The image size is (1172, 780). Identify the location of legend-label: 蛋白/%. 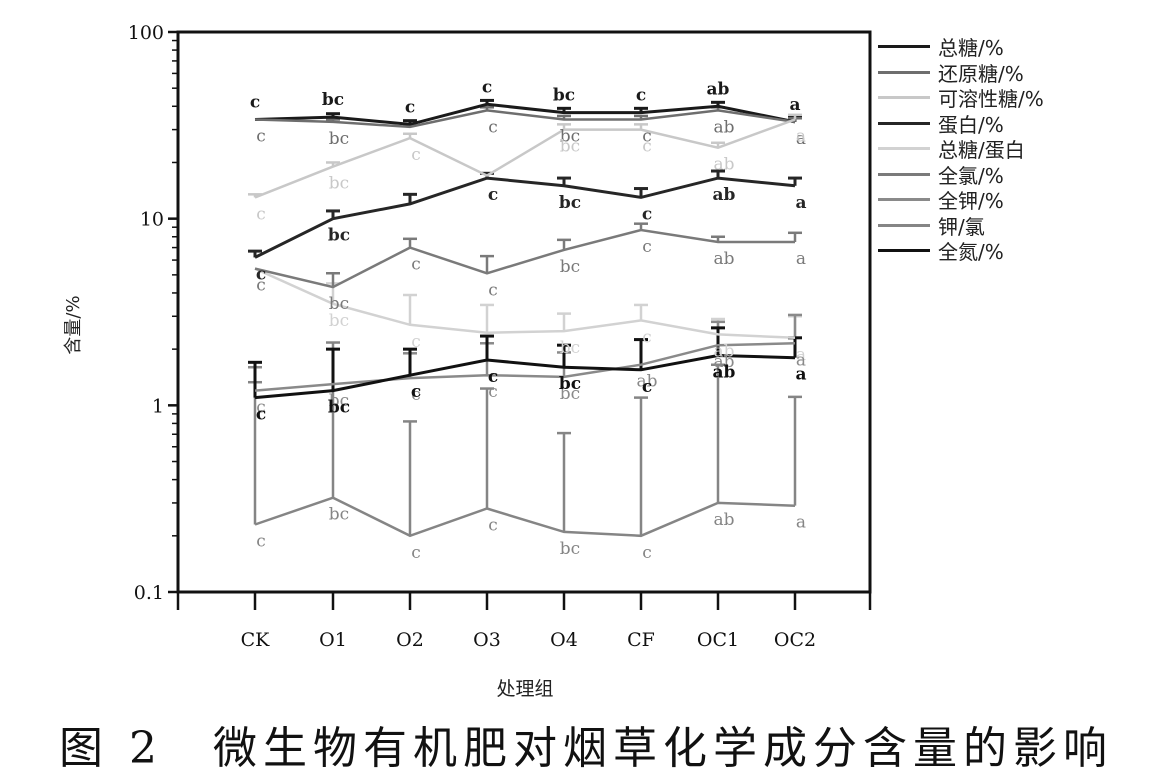
(971, 124).